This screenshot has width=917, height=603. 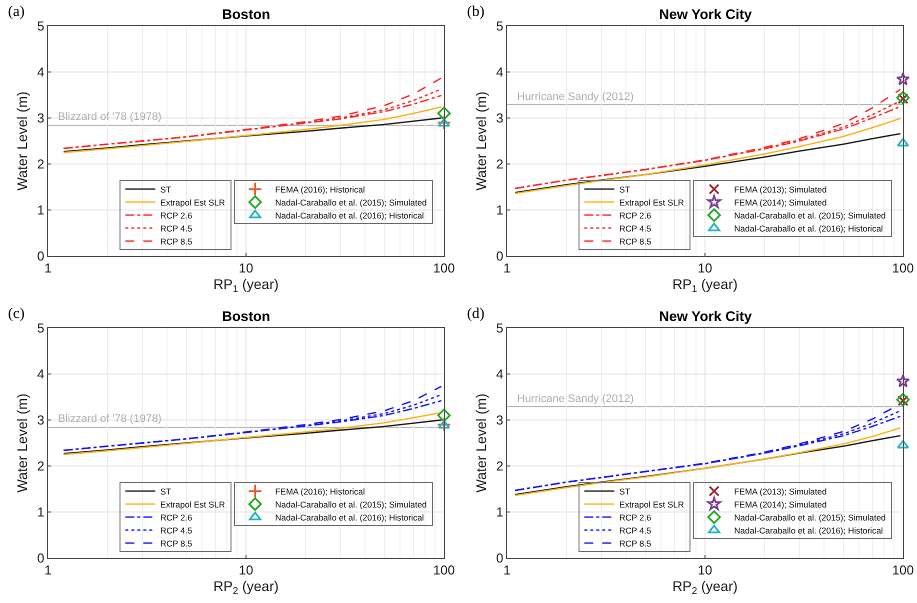 I want to click on text: (c), so click(x=16, y=314).